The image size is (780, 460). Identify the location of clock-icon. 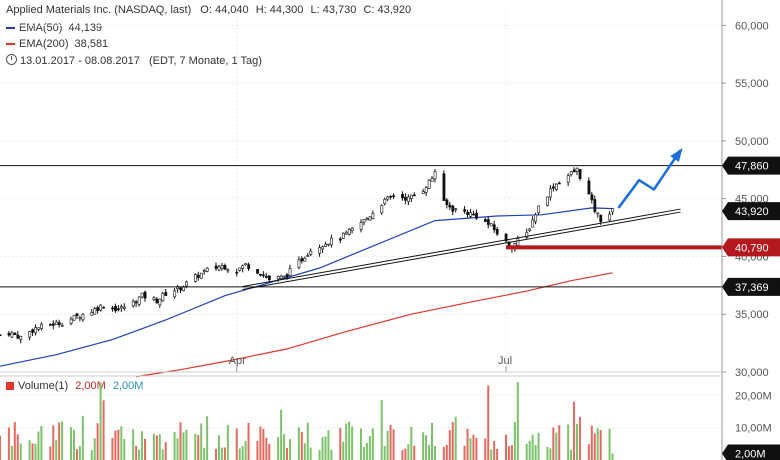
(11, 59).